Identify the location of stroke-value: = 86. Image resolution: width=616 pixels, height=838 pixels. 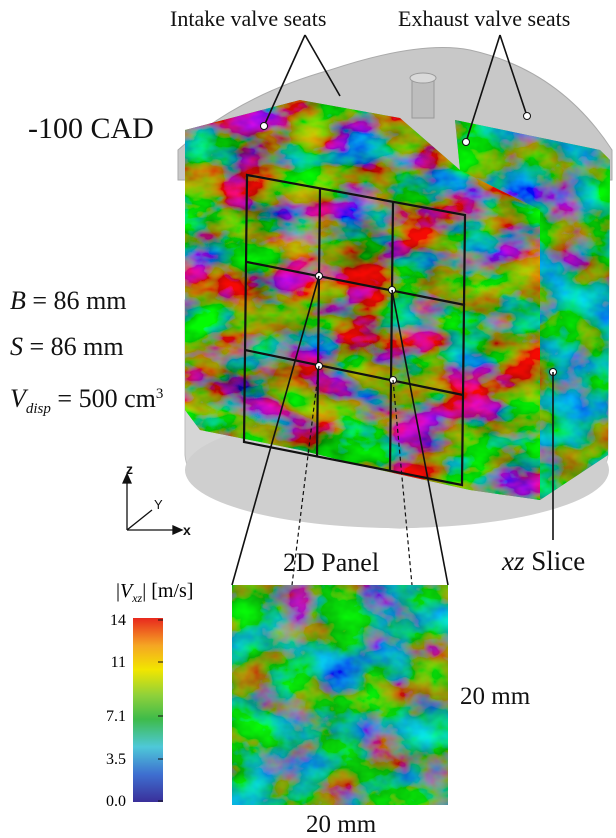
(53, 346).